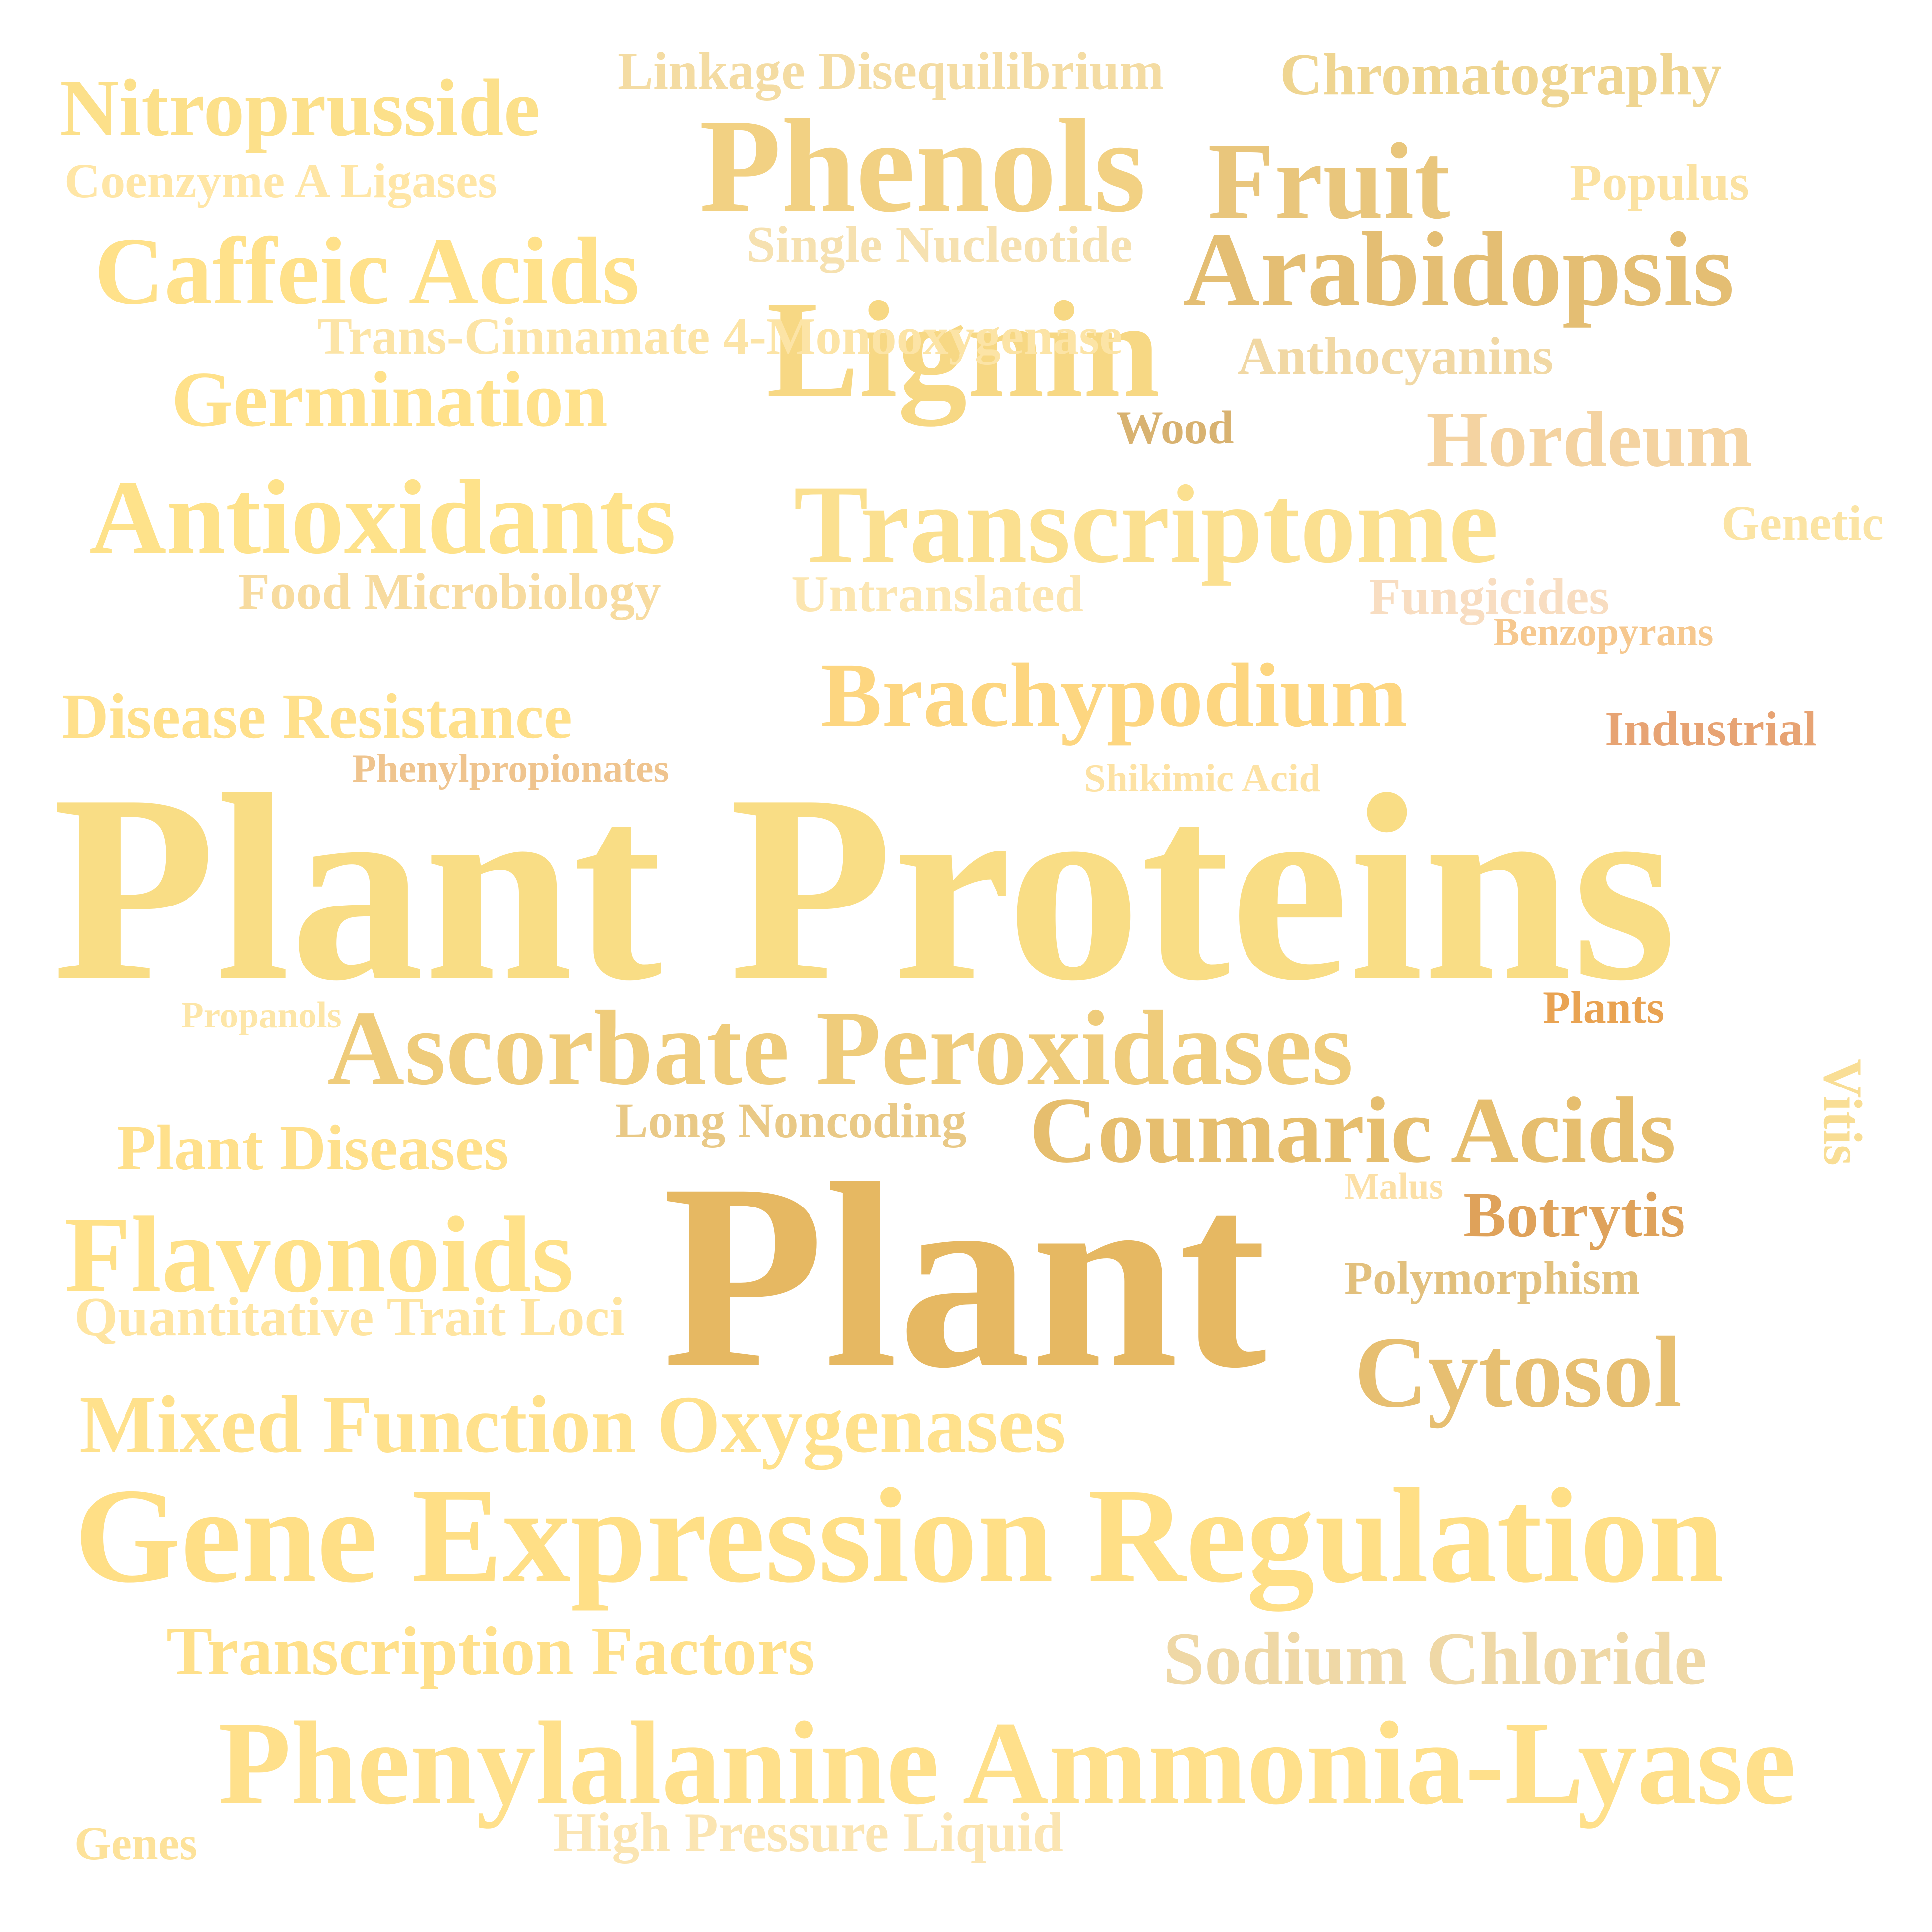 The height and width of the screenshot is (1932, 1932). Describe the element at coordinates (382, 517) in the screenshot. I see `word-antioxidants: Antioxidants` at that location.